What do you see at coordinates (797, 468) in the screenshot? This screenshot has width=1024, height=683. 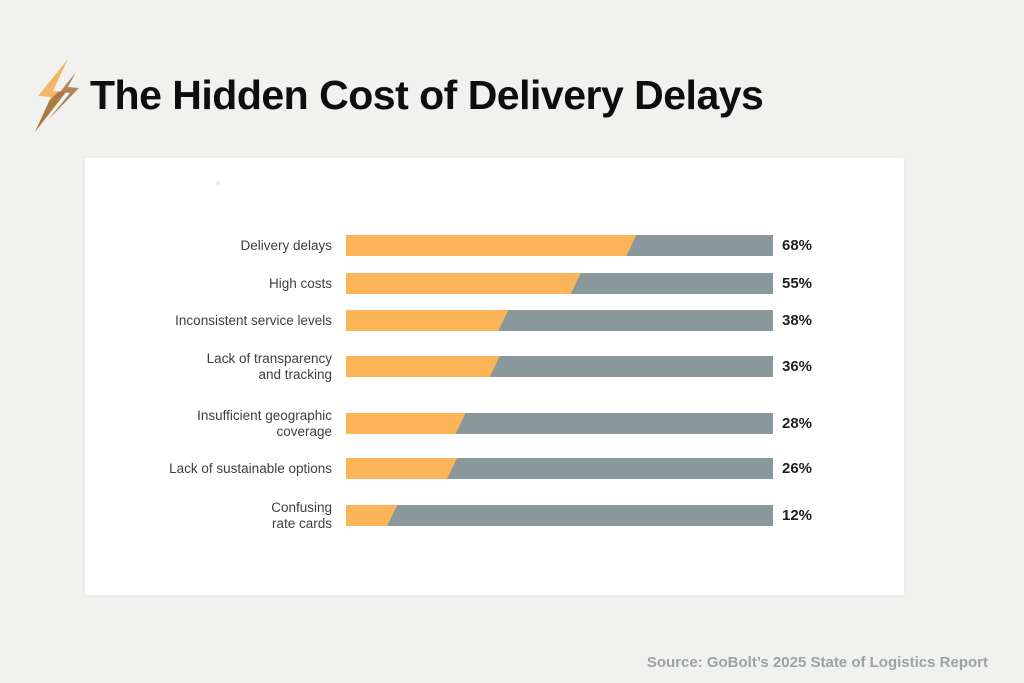 I see `value-label: 26%` at bounding box center [797, 468].